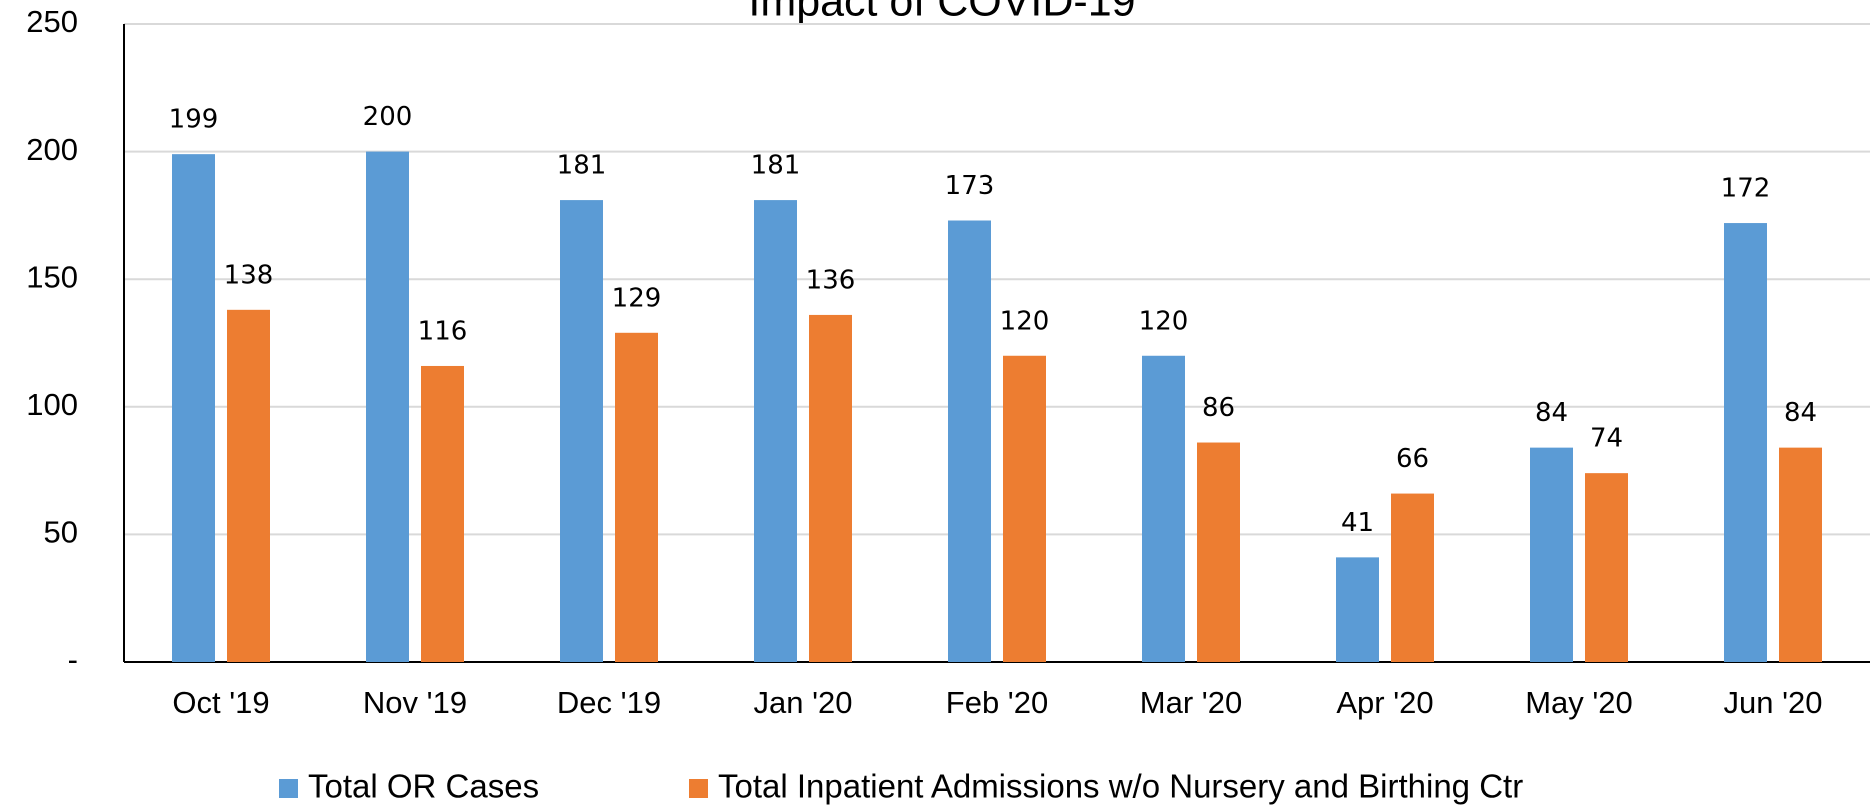 The image size is (1870, 806). What do you see at coordinates (220, 702) in the screenshot?
I see `x-tick-label: Oct '19` at bounding box center [220, 702].